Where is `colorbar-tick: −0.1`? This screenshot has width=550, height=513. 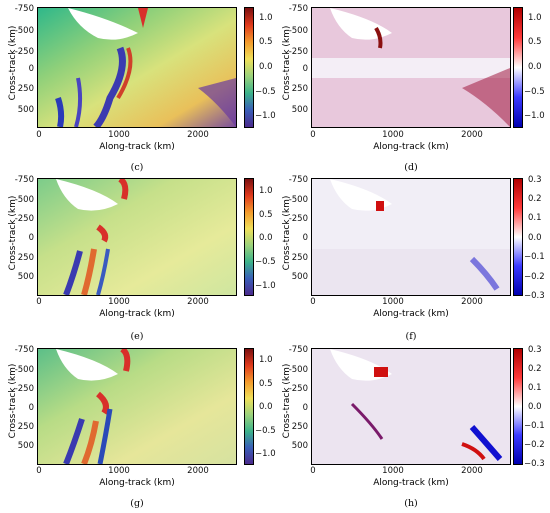
colorbar-tick: −0.1 is located at coordinates (534, 426).